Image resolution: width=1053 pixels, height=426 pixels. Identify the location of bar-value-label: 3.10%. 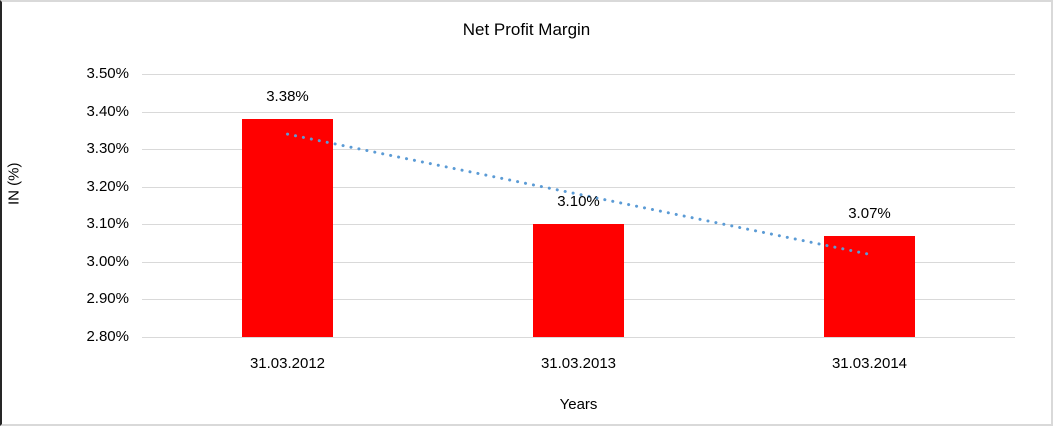
(578, 202).